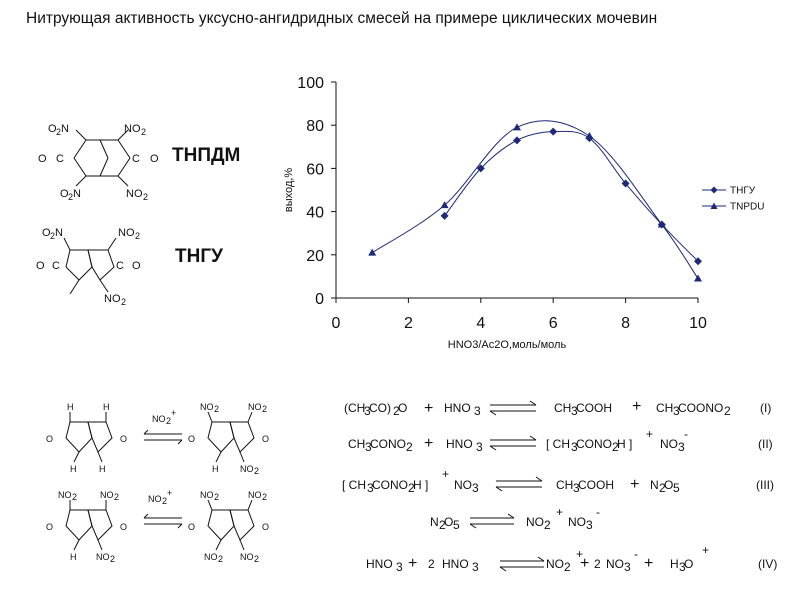 The image size is (800, 600). What do you see at coordinates (765, 408) in the screenshot?
I see `eq1-label: (I)` at bounding box center [765, 408].